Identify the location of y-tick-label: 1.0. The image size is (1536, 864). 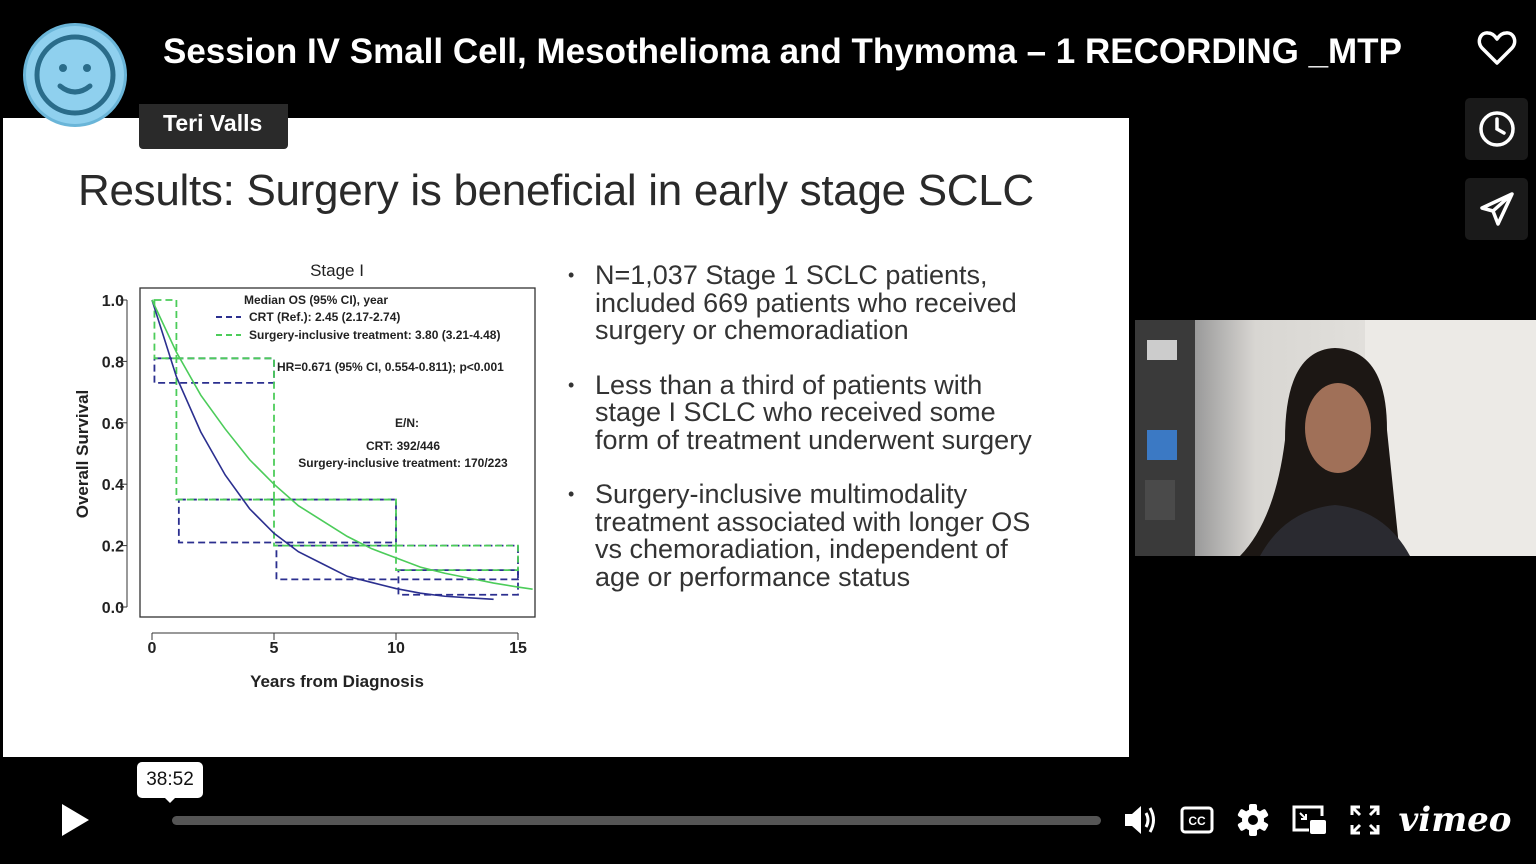
(113, 301).